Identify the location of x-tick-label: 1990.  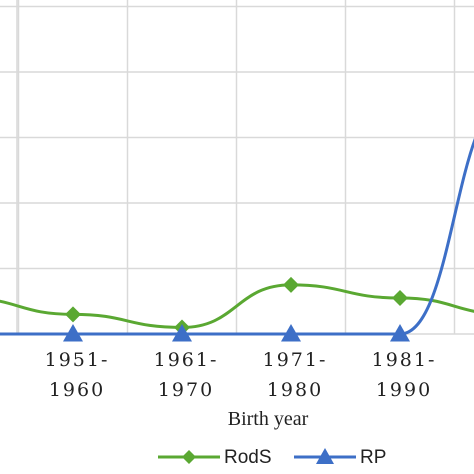
(404, 390).